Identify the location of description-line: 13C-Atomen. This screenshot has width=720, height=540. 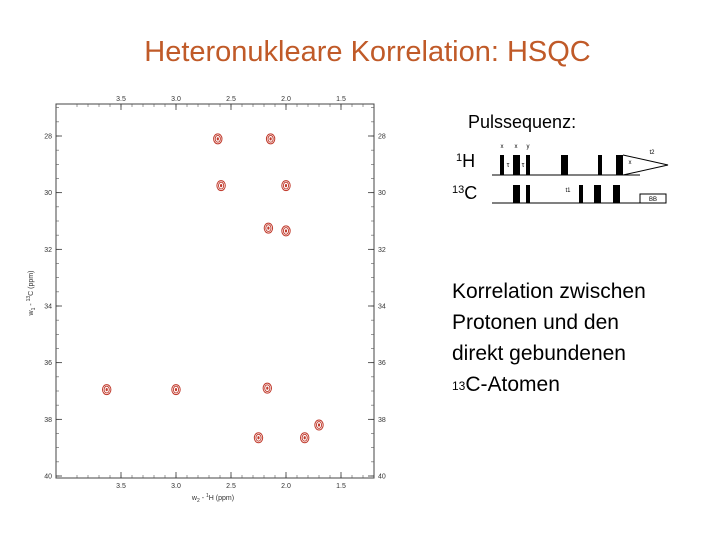
(583, 384).